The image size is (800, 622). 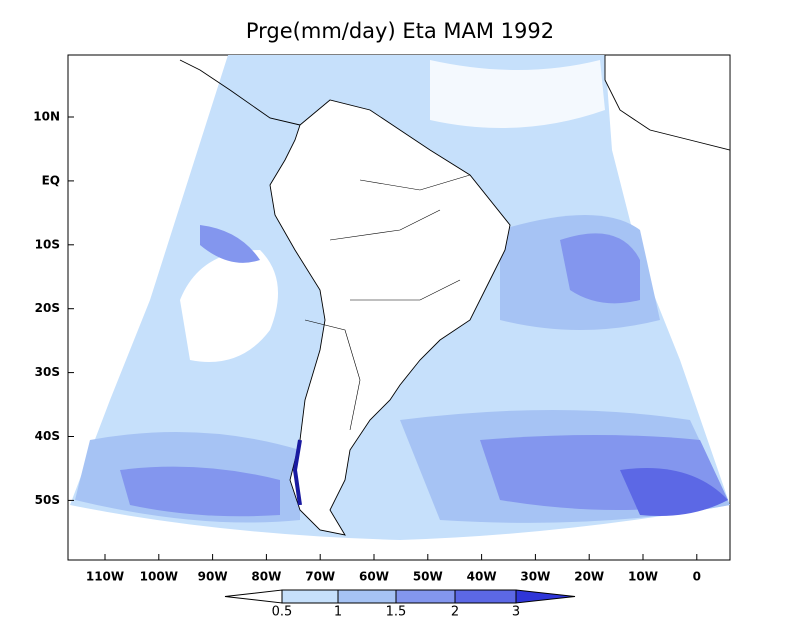 I want to click on lon-label: 30W, so click(x=535, y=577).